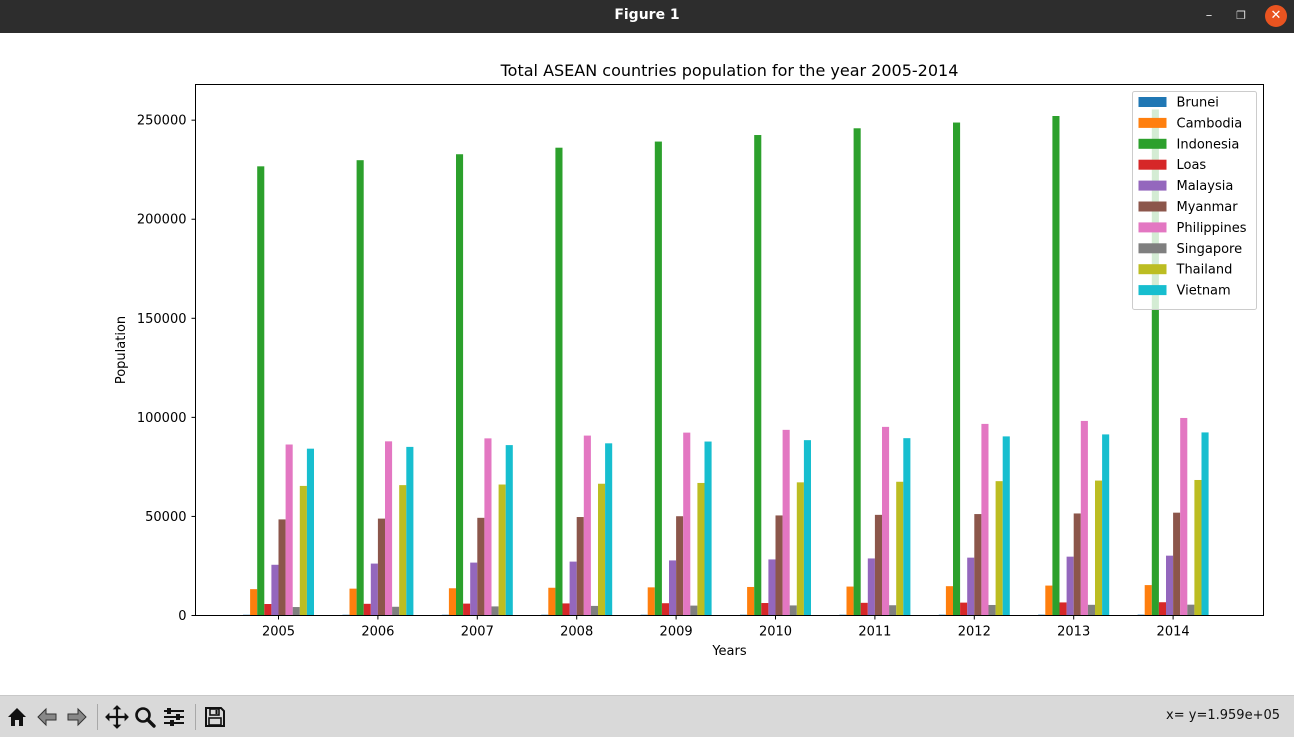  I want to click on x-axis: 2005 2006 2007 2008 2009 2010 2011 2012 2013 2014, so click(726, 627).